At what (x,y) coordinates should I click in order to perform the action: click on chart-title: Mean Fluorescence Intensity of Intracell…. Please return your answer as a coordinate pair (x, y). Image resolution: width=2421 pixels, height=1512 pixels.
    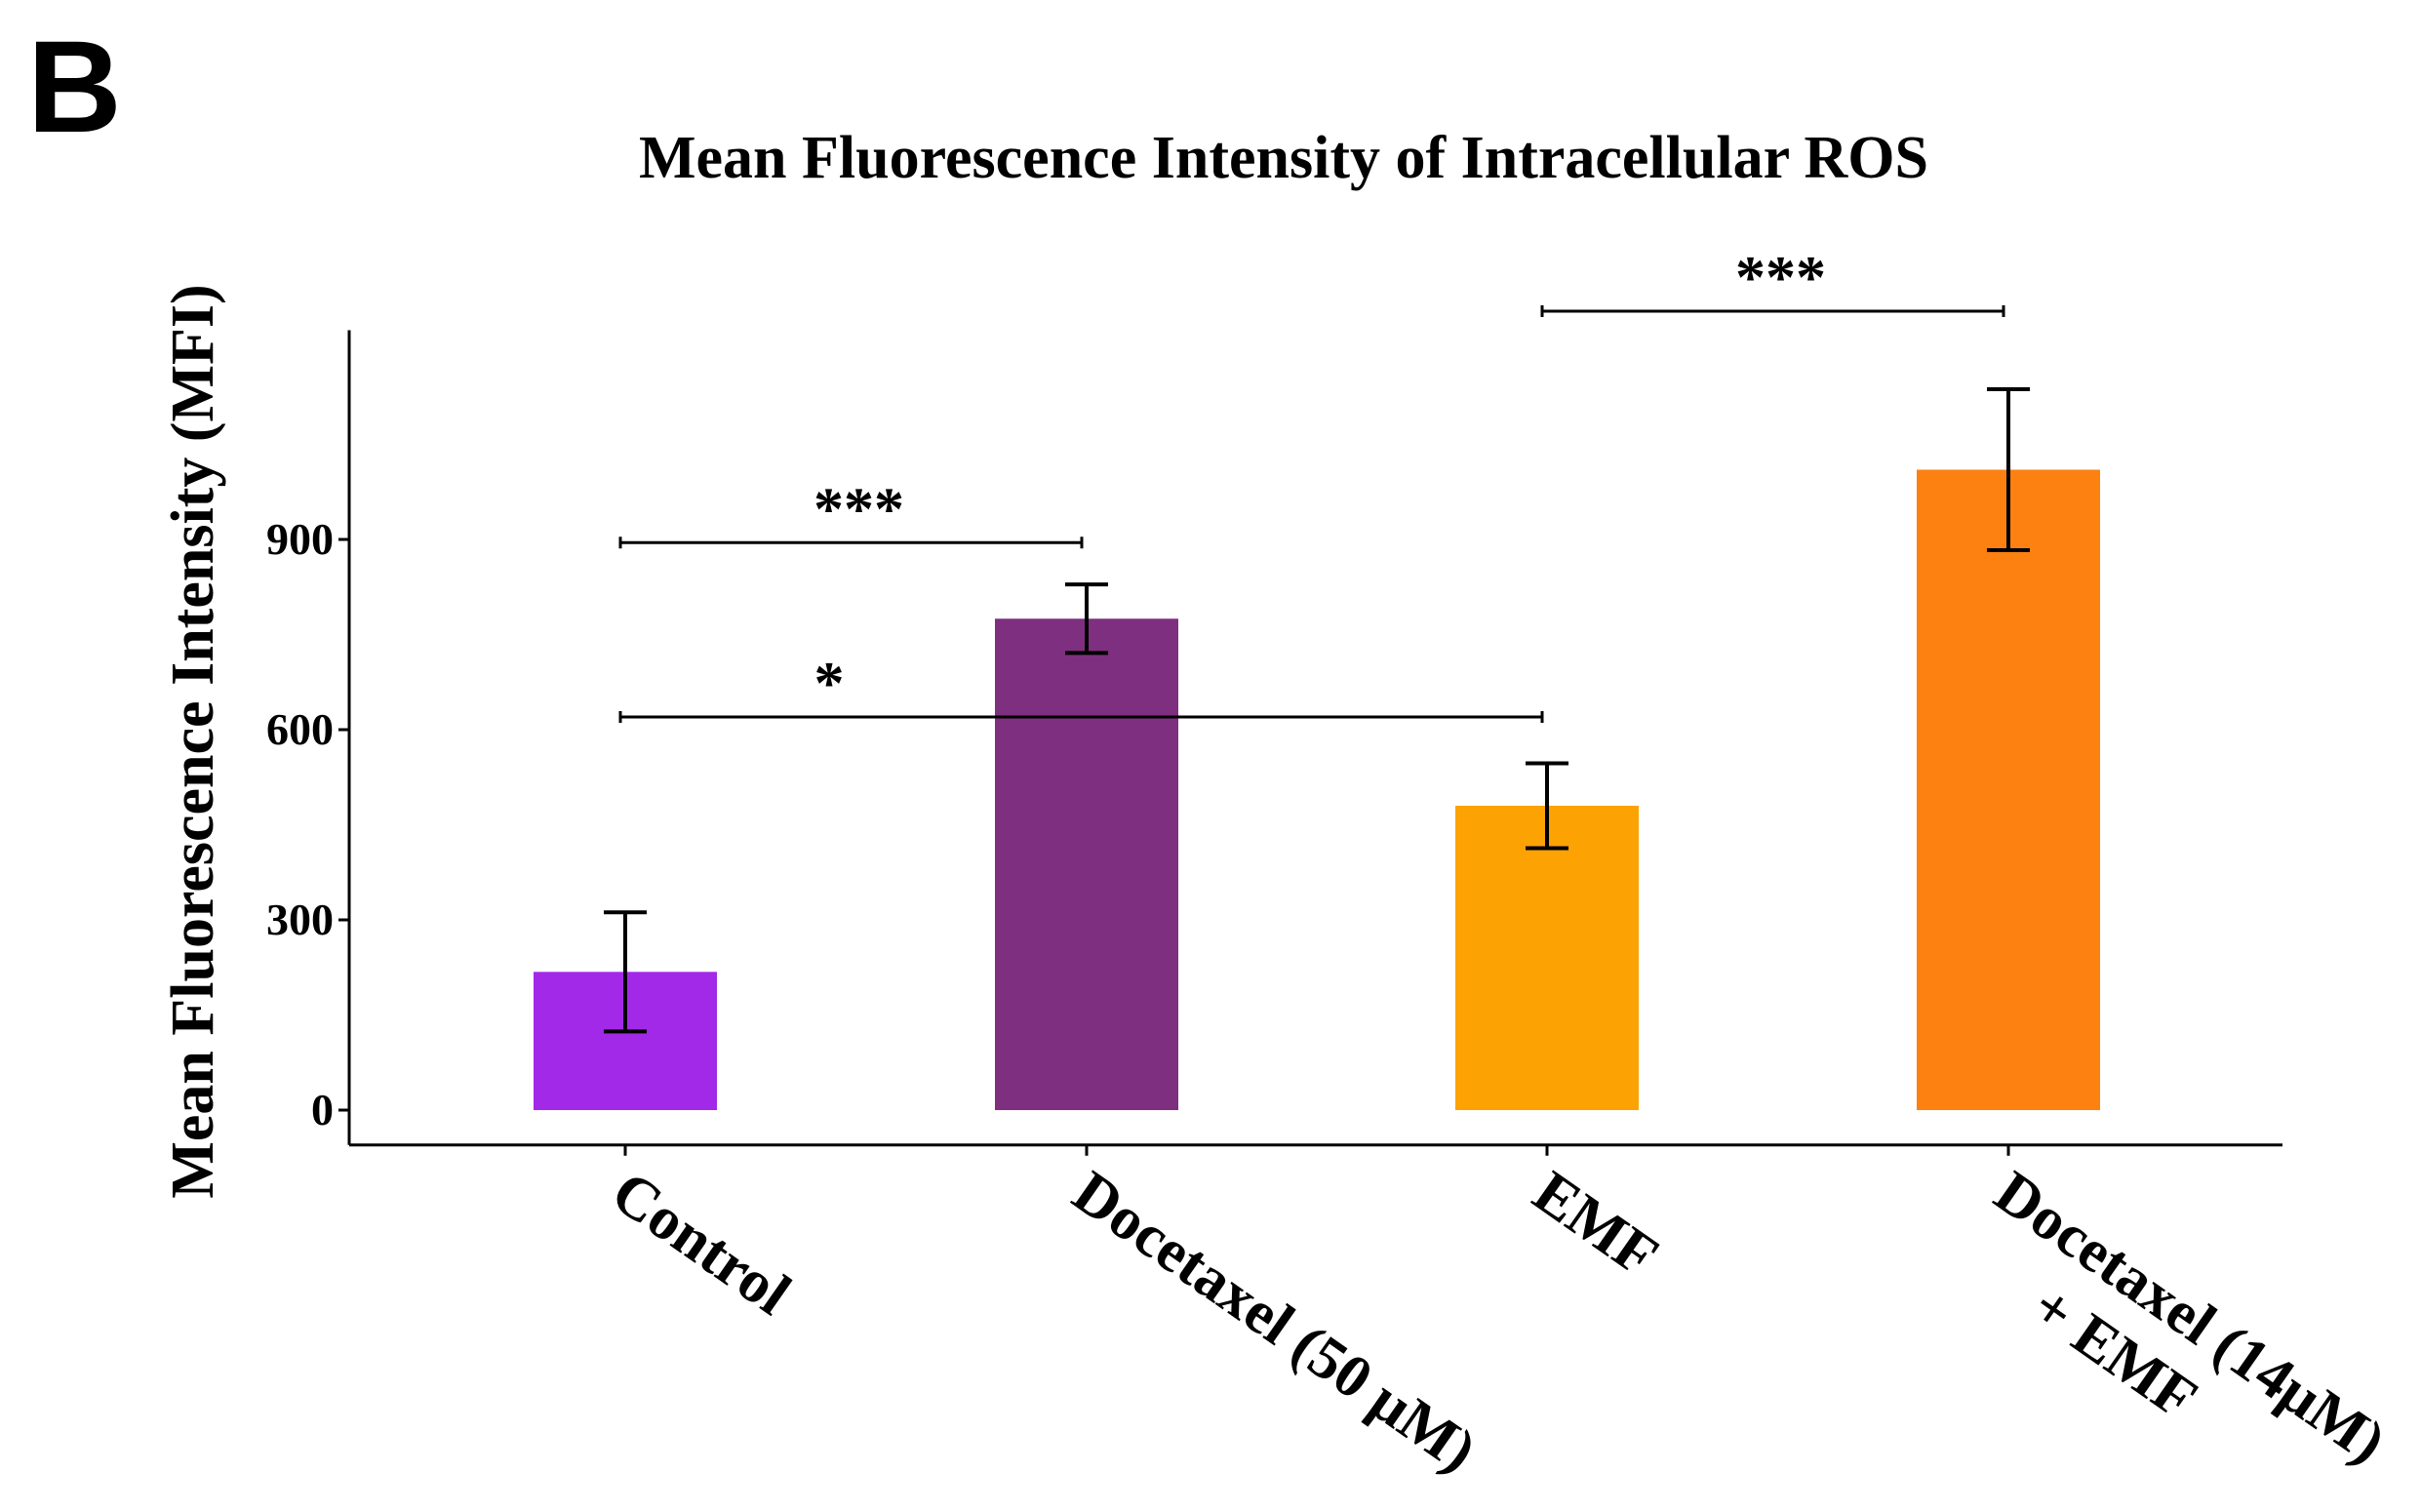
    Looking at the image, I should click on (1283, 158).